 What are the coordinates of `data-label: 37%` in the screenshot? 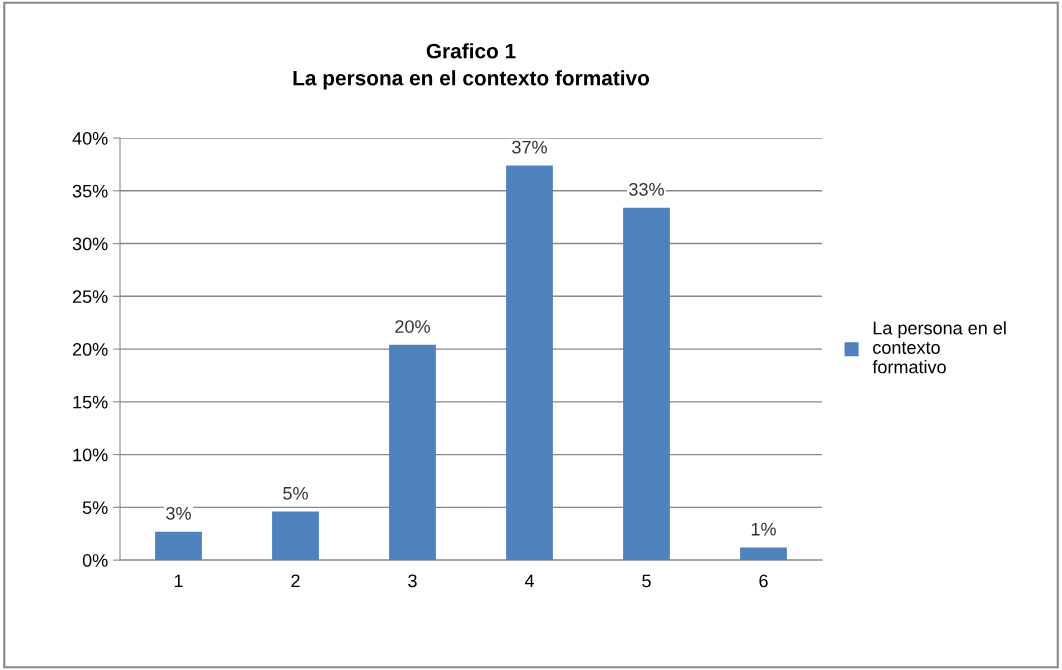 It's located at (529, 147).